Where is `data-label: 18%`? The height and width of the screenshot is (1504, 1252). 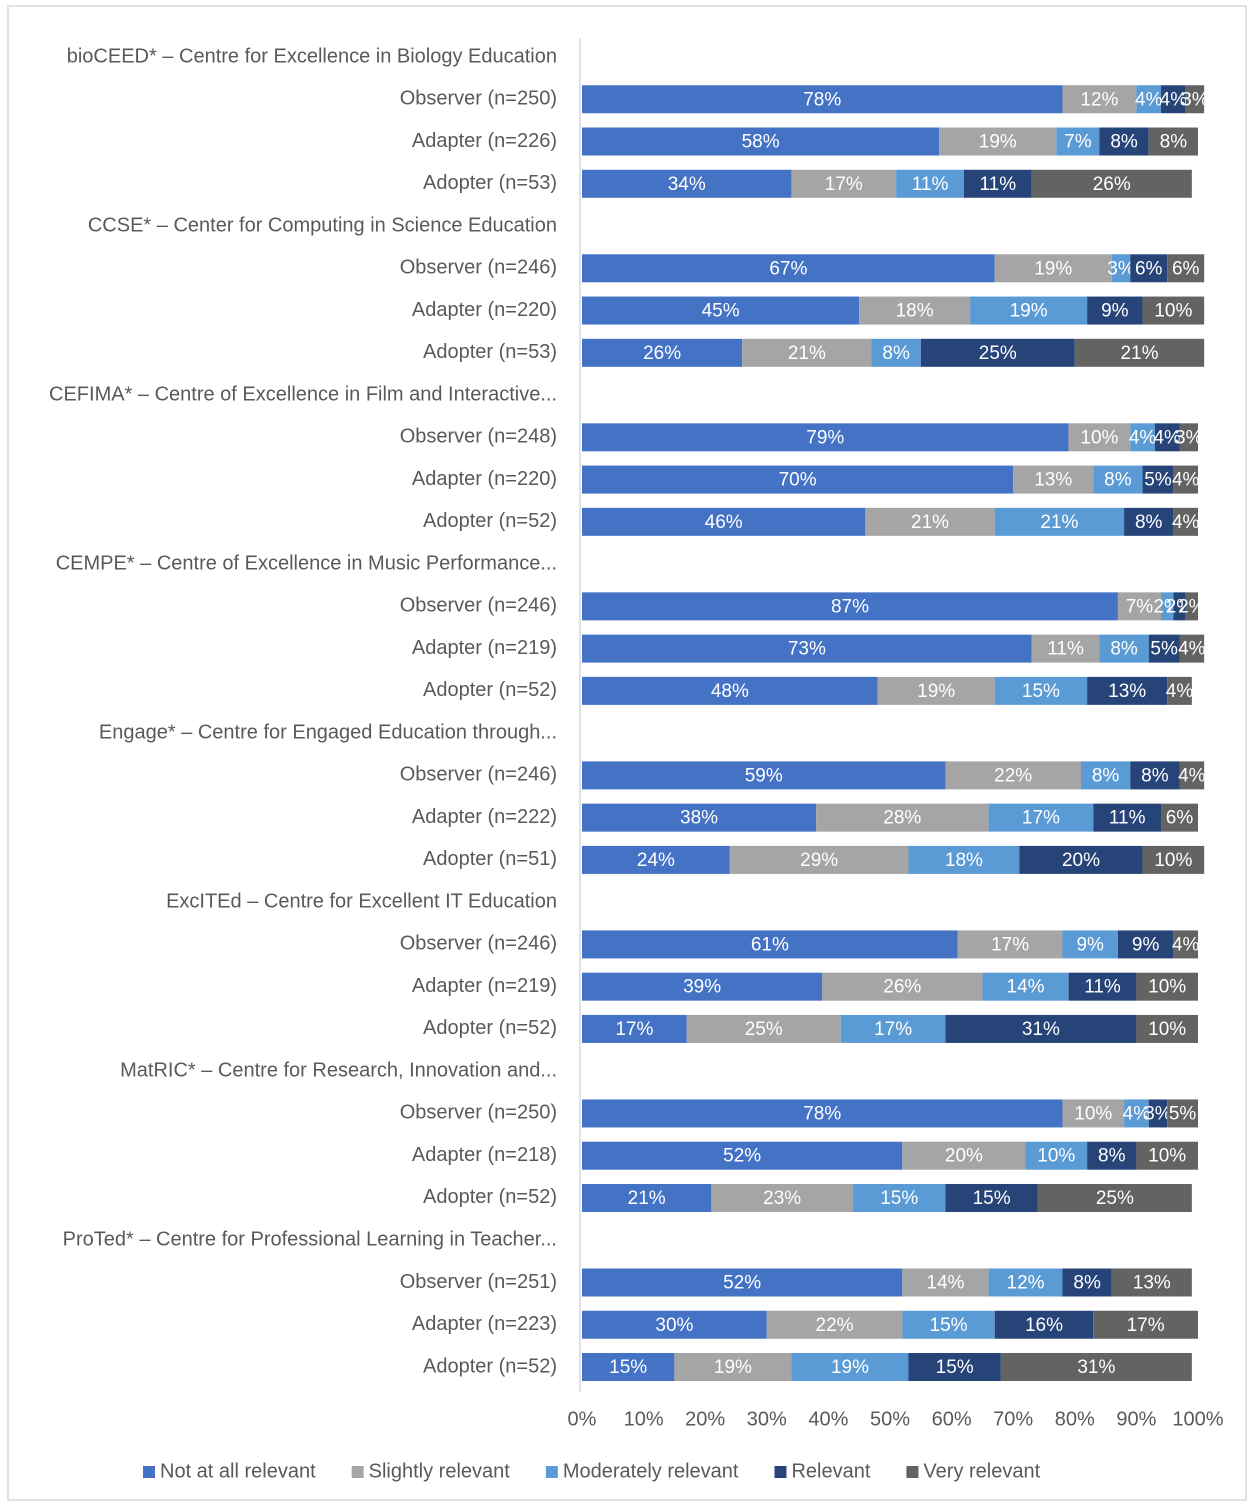
data-label: 18% is located at coordinates (964, 860).